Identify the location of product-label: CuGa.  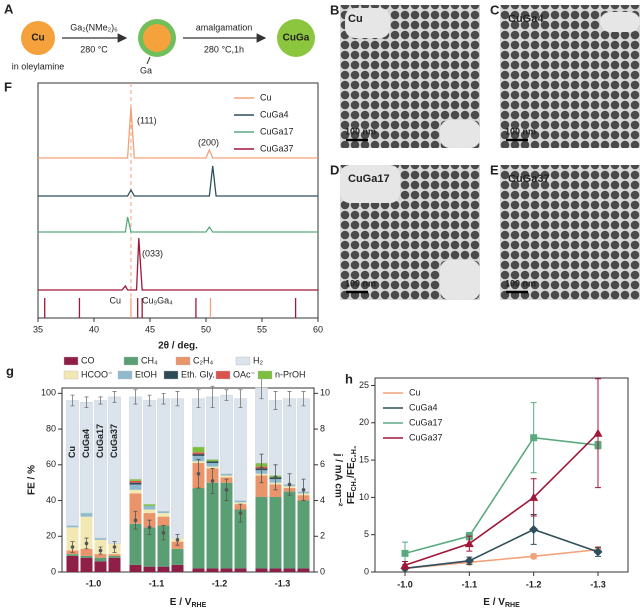
(296, 38).